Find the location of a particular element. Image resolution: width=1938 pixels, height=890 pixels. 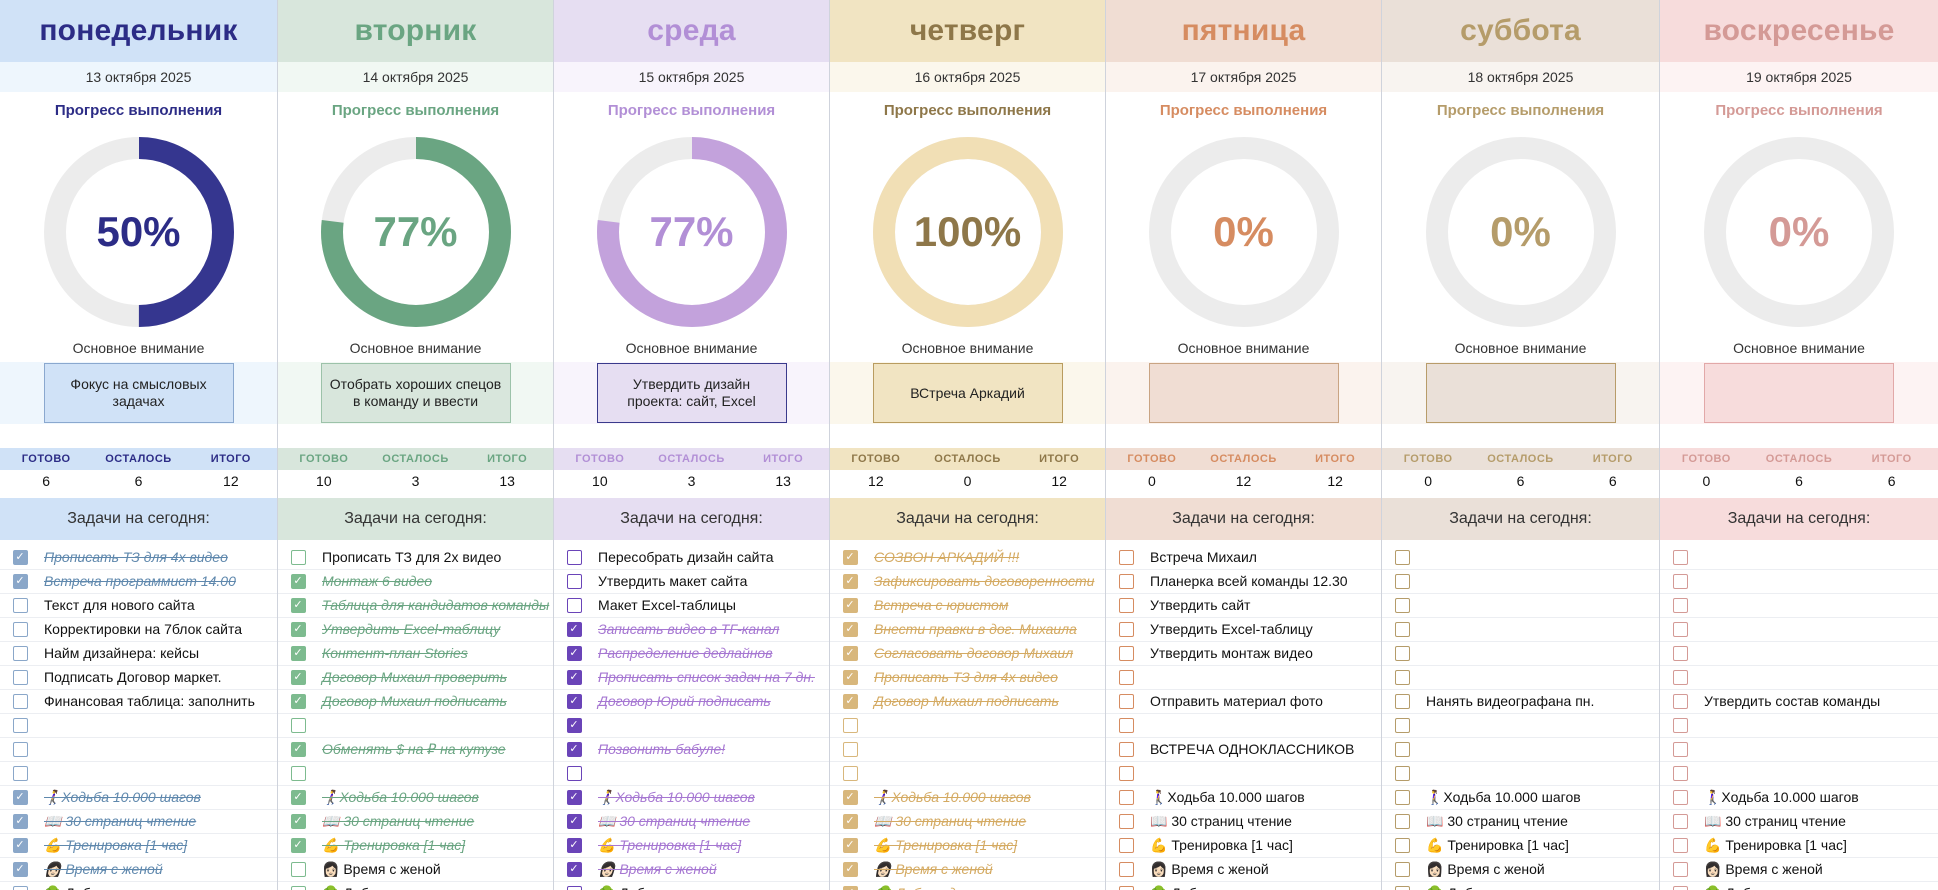

task-text: Зафиксировать договоренности is located at coordinates (984, 581).